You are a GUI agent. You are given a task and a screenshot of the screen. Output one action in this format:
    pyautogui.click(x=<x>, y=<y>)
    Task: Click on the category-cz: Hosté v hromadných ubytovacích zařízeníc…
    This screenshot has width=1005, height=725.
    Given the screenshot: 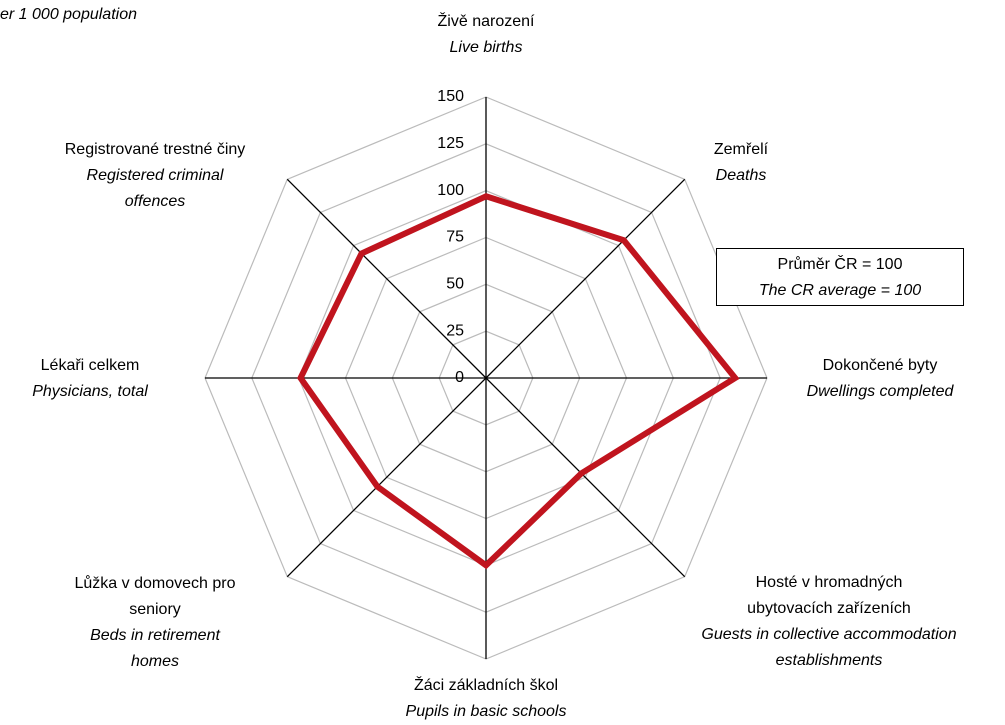 What is the action you would take?
    pyautogui.click(x=829, y=595)
    